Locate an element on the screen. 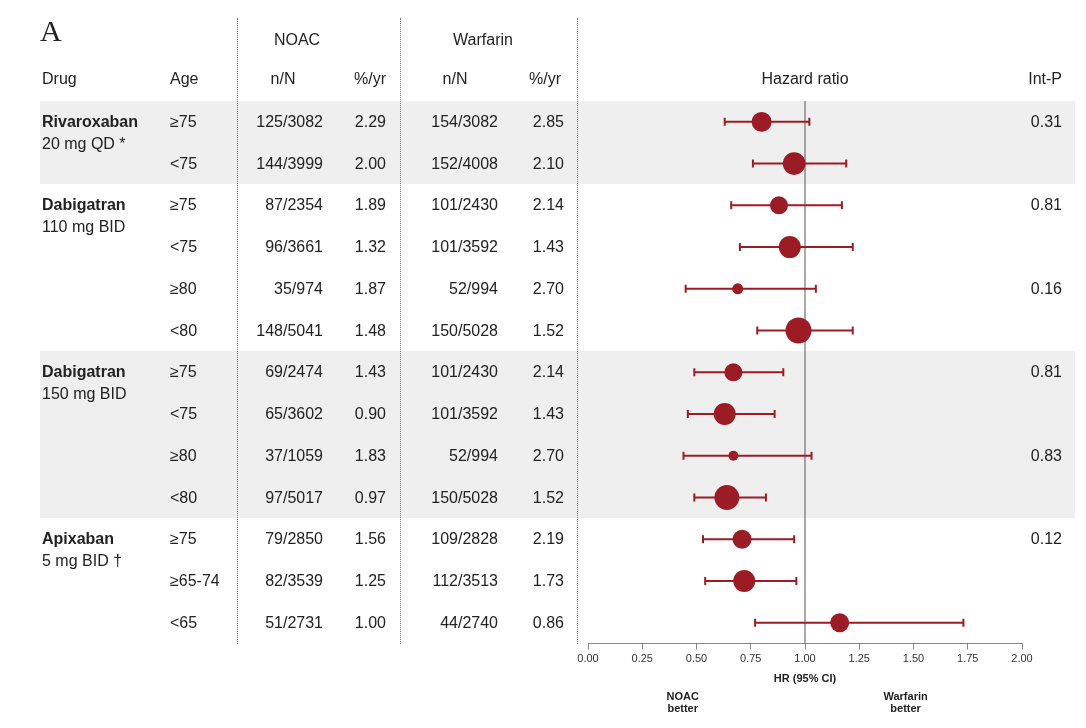 The image size is (1086, 728). text: 0.90 is located at coordinates (370, 414).